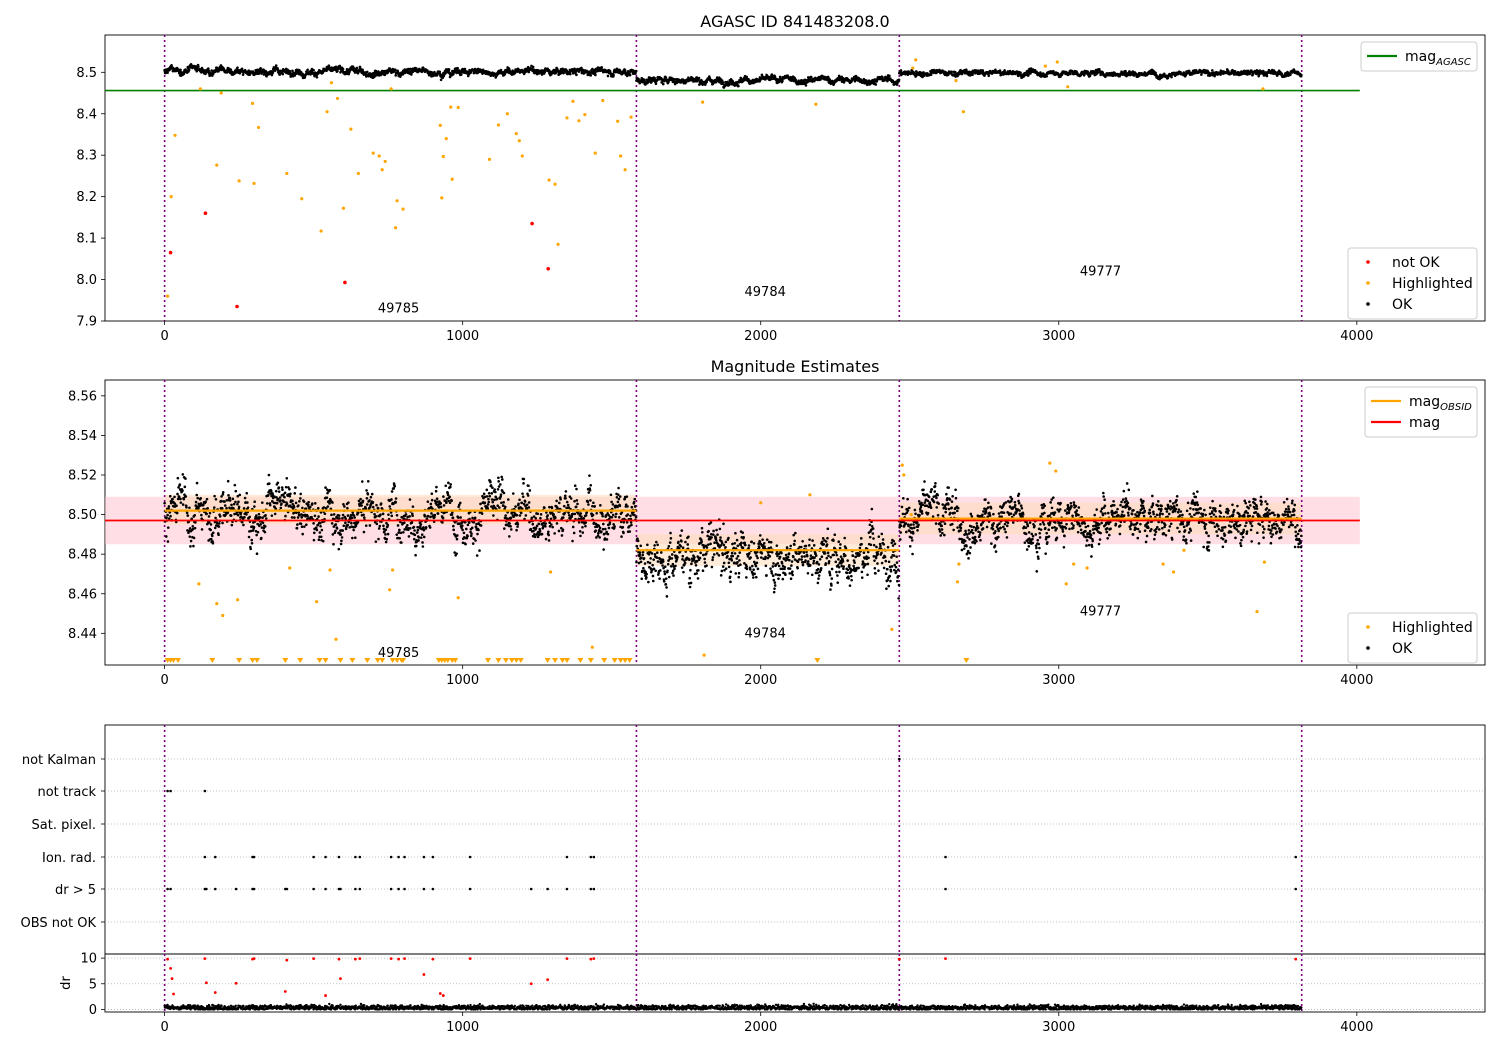  What do you see at coordinates (86, 280) in the screenshot?
I see `panel1-ytick-label: 8.0` at bounding box center [86, 280].